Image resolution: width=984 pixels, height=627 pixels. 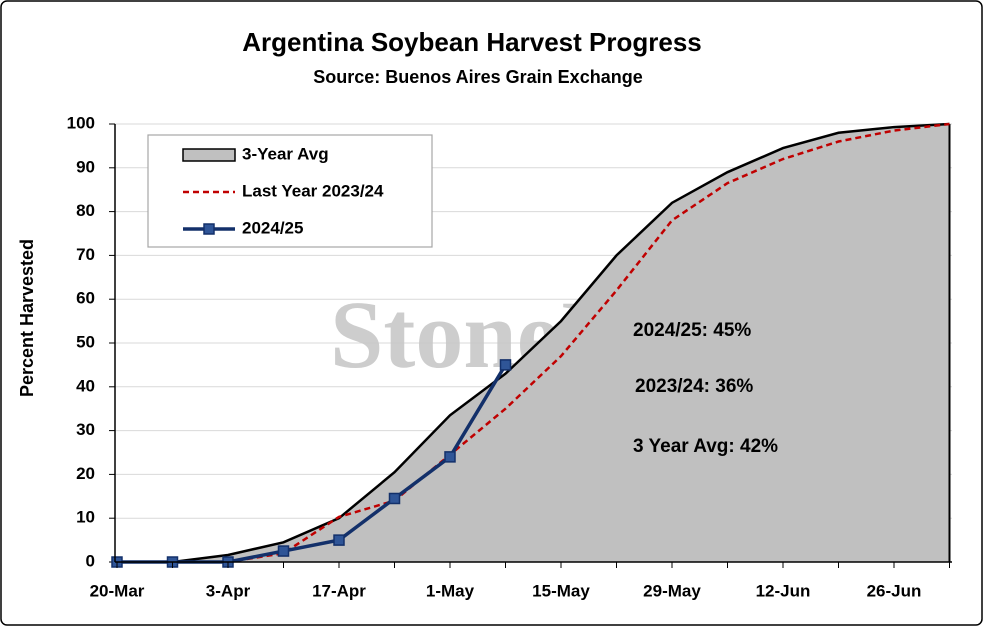 I want to click on y-tick-label: 40, so click(x=85, y=385).